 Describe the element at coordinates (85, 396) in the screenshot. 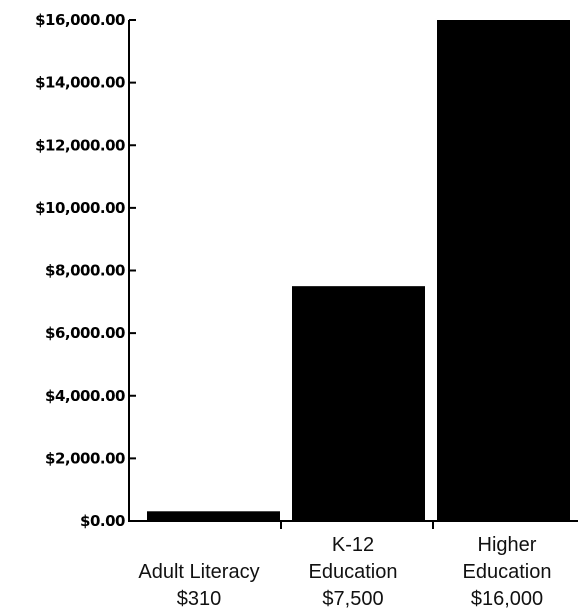

I see `y-tick-label: $4,000.00` at that location.